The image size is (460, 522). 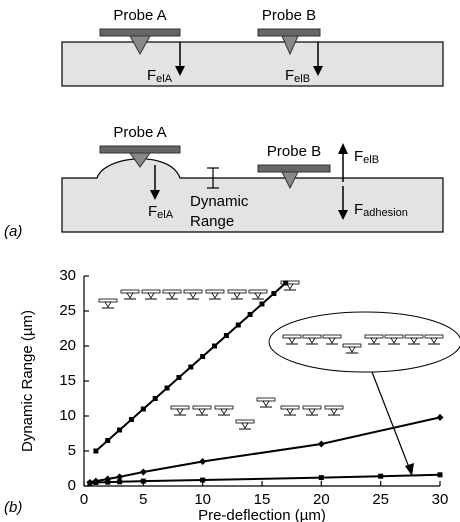 What do you see at coordinates (321, 499) in the screenshot?
I see `x-tick-label: 20` at bounding box center [321, 499].